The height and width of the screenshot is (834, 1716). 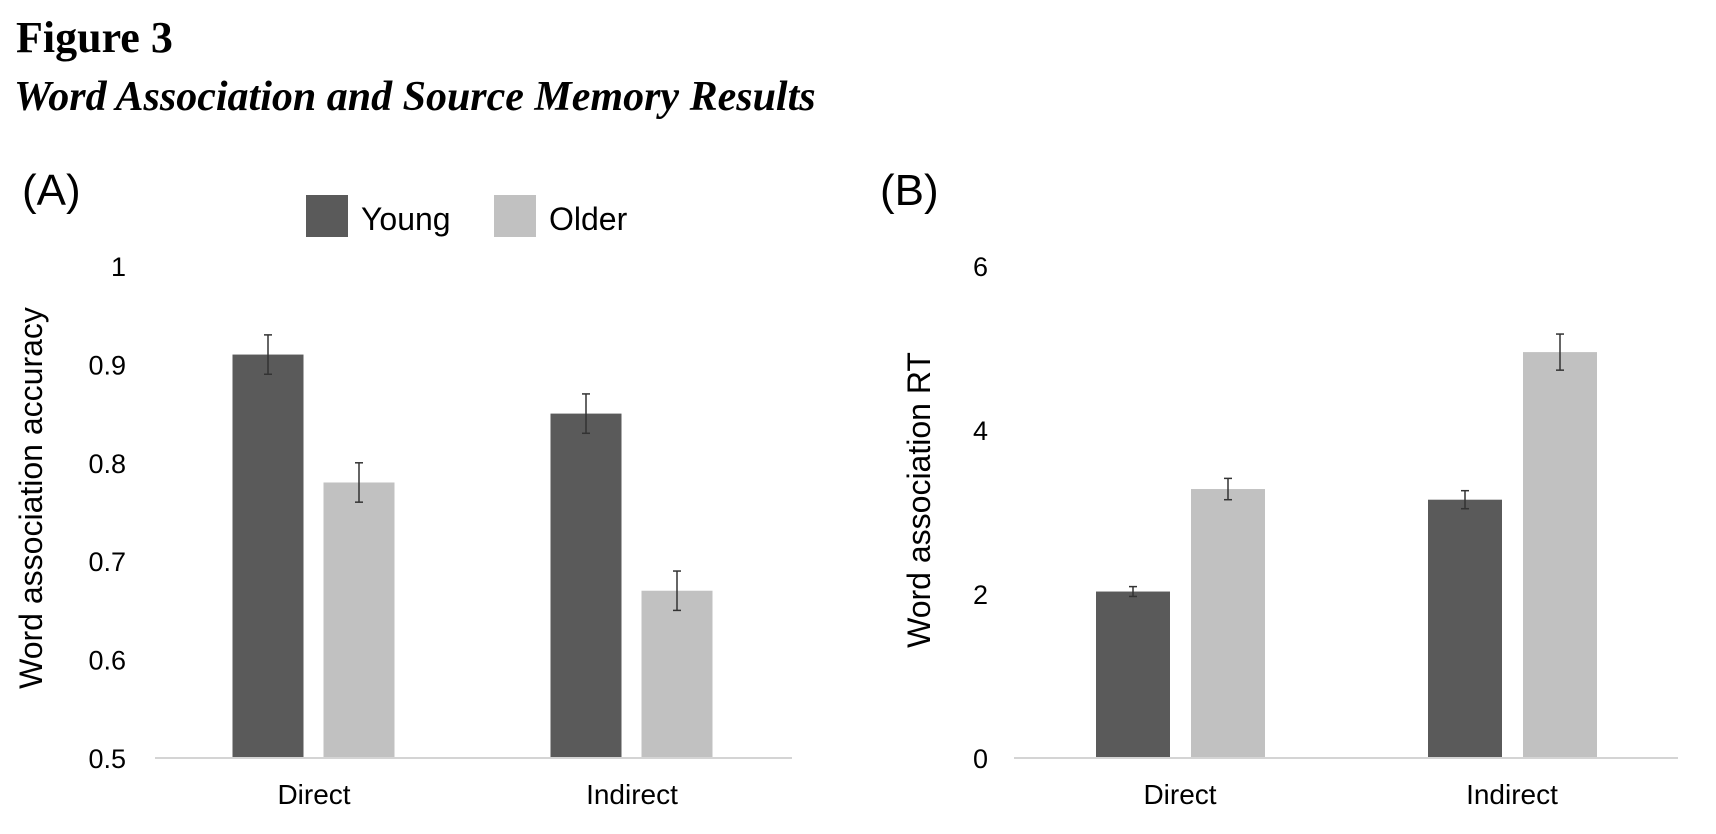 What do you see at coordinates (1346, 545) in the screenshot?
I see `panel-b-bars` at bounding box center [1346, 545].